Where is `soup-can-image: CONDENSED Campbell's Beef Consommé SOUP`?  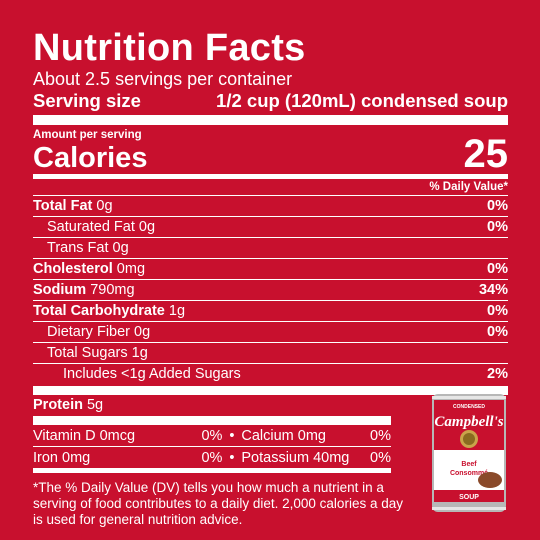
soup-can-image: CONDENSED Campbell's Beef Consommé SOUP is located at coordinates (469, 453).